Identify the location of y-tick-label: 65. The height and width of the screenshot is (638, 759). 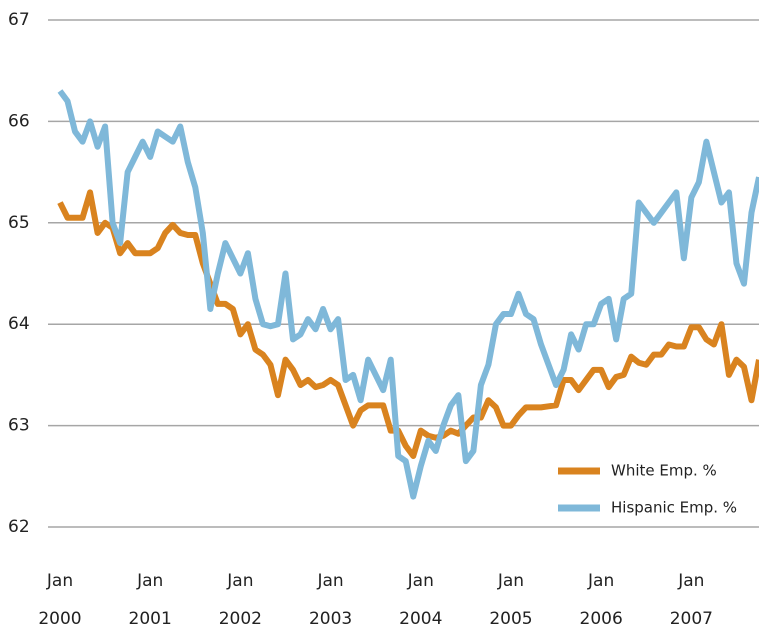
(19, 223).